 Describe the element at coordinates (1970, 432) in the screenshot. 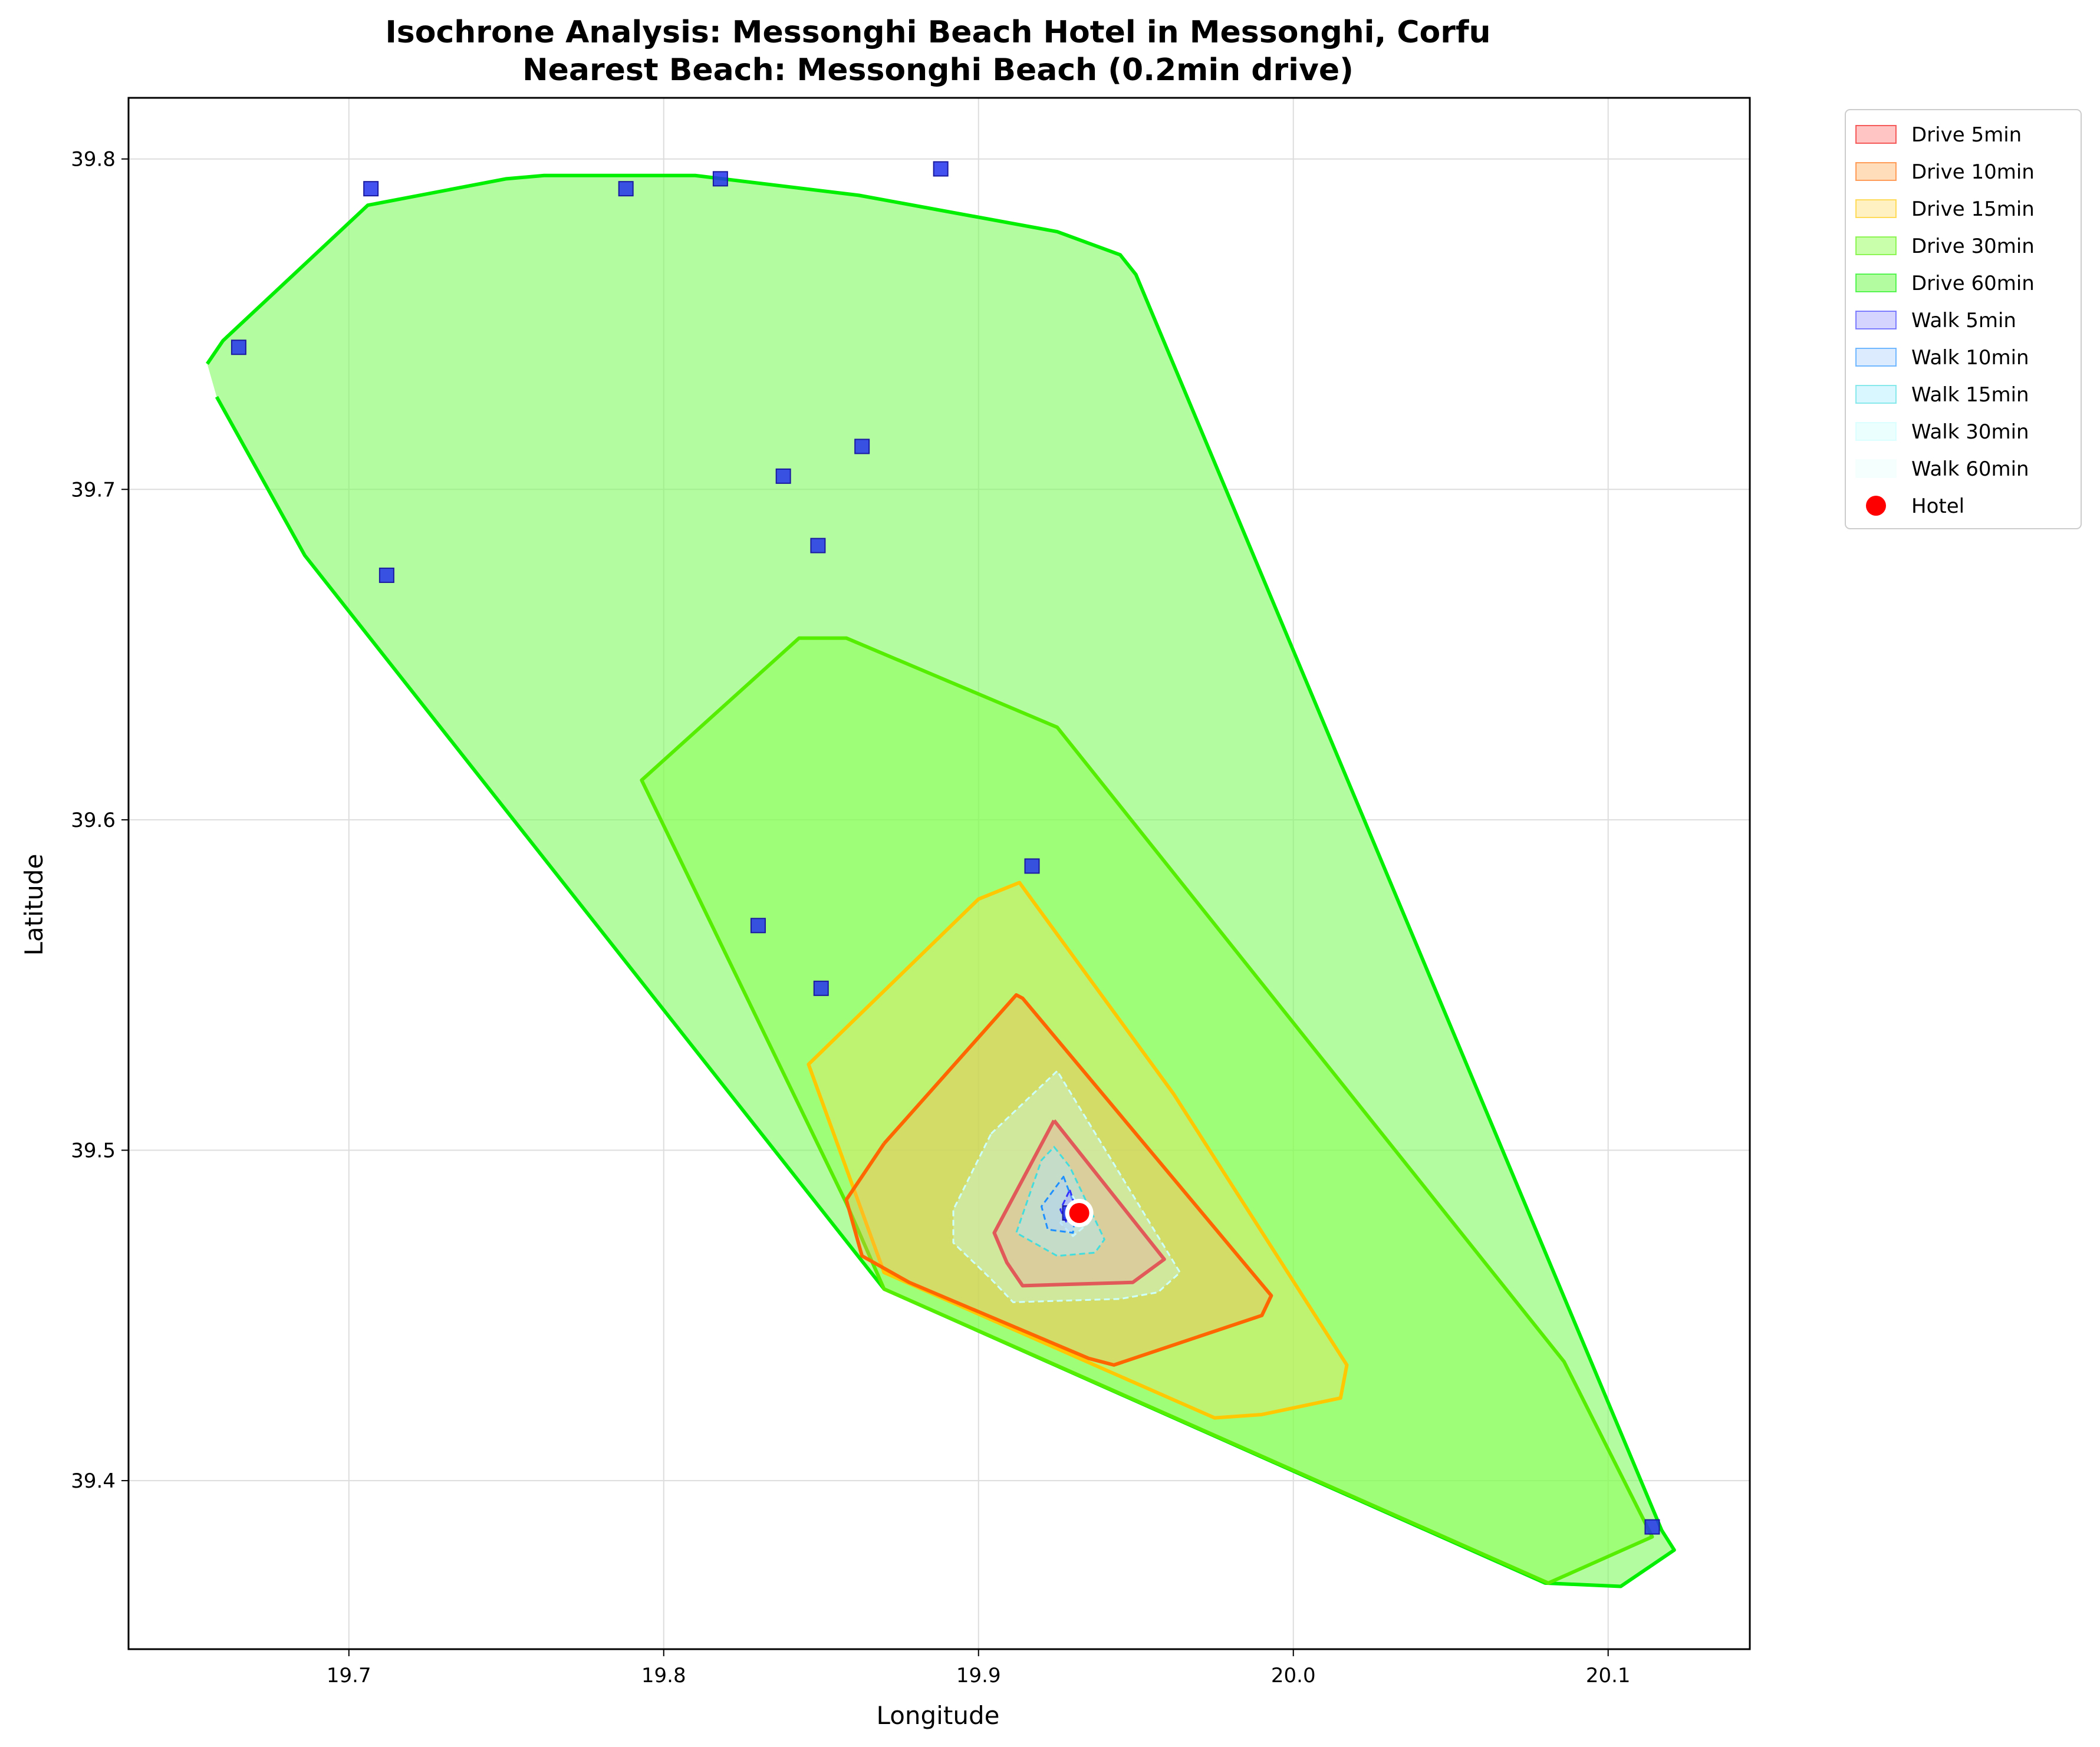

I see `legend-label-walk-30min: Walk 30min` at that location.